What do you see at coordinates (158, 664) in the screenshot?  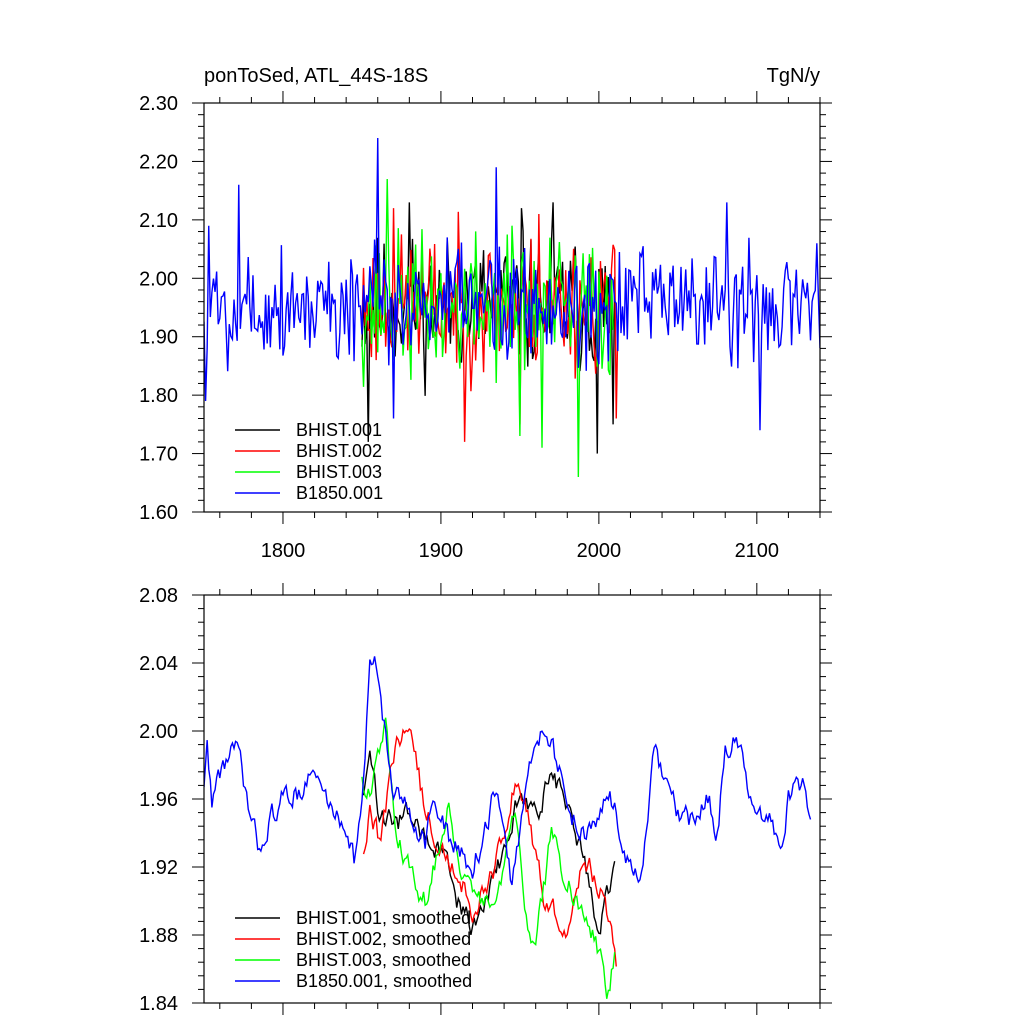 I see `y-tick-label: 2.04` at bounding box center [158, 664].